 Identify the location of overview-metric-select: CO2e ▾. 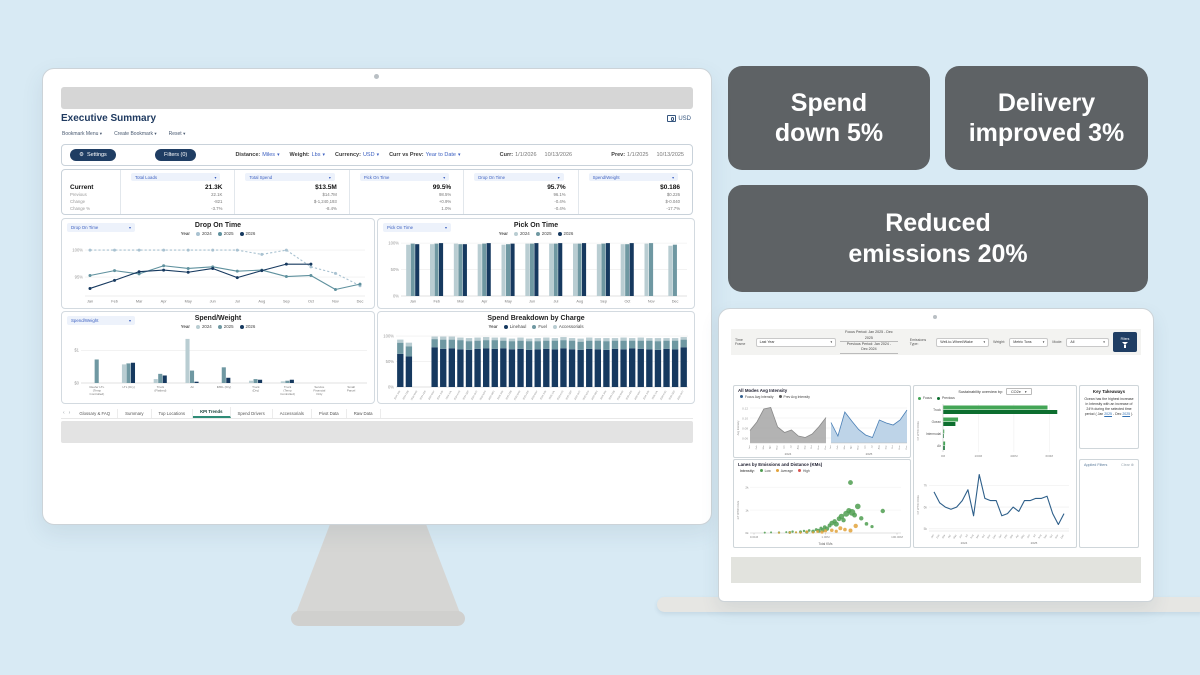
(1018, 391).